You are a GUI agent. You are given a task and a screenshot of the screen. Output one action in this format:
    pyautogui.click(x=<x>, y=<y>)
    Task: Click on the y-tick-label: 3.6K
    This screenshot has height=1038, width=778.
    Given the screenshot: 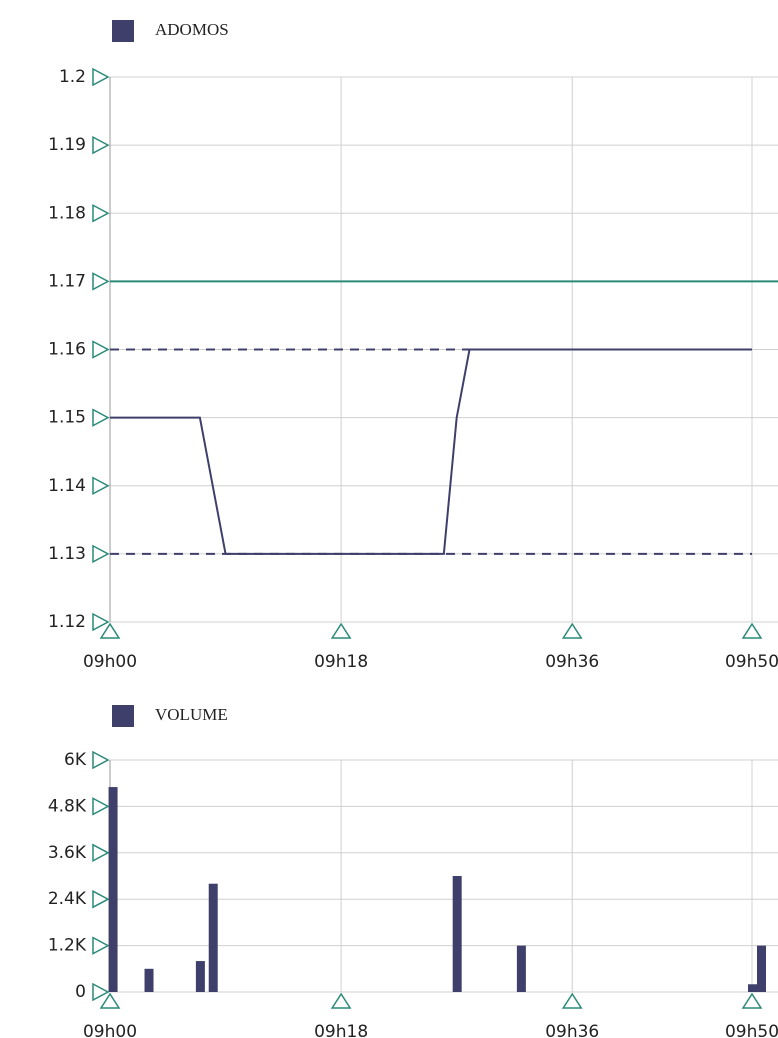 What is the action you would take?
    pyautogui.click(x=67, y=853)
    